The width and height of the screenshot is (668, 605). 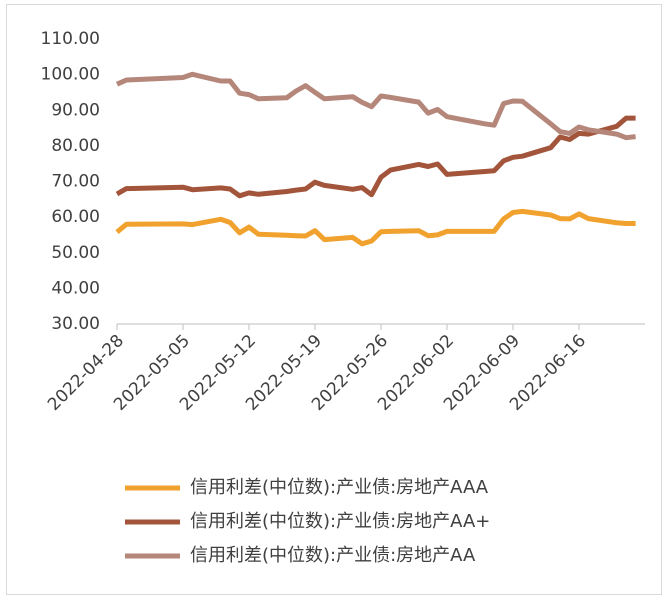 I want to click on y-tick-label: 80.00, so click(x=75, y=146).